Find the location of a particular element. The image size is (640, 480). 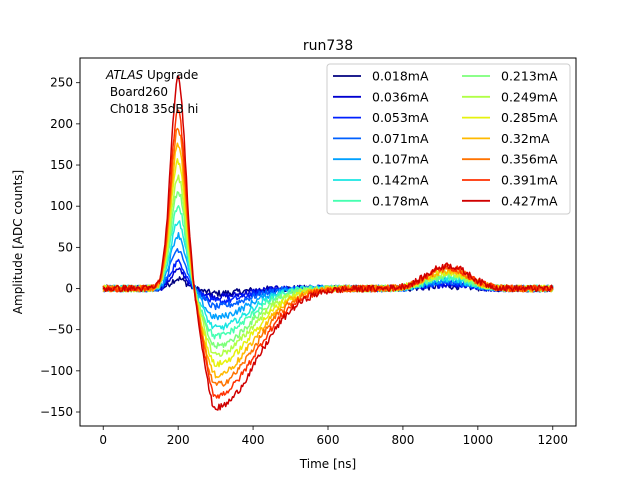

y-tick-label: −50 is located at coordinates (60, 330).